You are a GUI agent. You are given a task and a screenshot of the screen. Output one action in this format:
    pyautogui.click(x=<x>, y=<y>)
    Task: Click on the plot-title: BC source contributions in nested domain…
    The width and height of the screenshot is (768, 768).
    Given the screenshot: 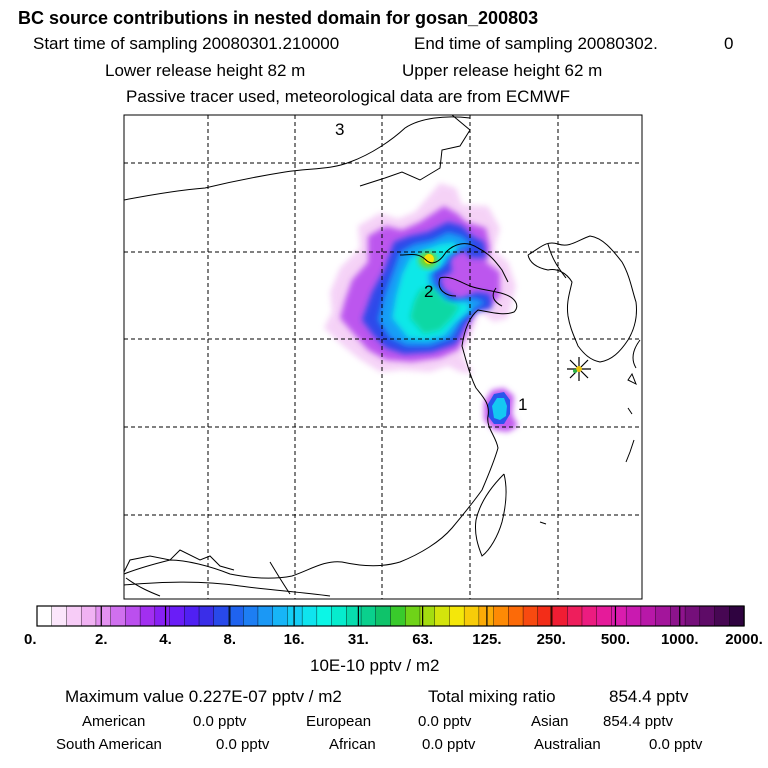 What is the action you would take?
    pyautogui.click(x=278, y=18)
    